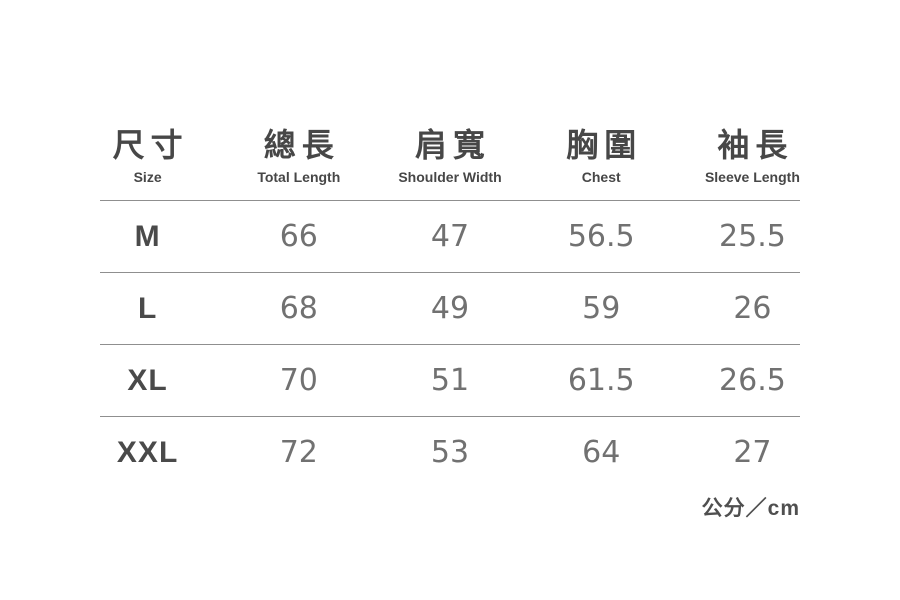  I want to click on column-header-sleeve-length-en: Sleeve Length, so click(752, 177).